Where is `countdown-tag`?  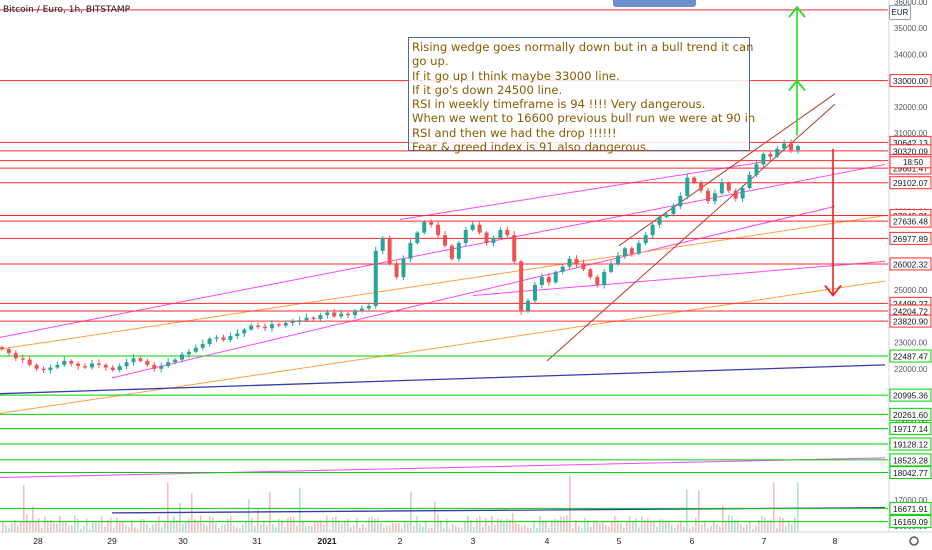 countdown-tag is located at coordinates (910, 162).